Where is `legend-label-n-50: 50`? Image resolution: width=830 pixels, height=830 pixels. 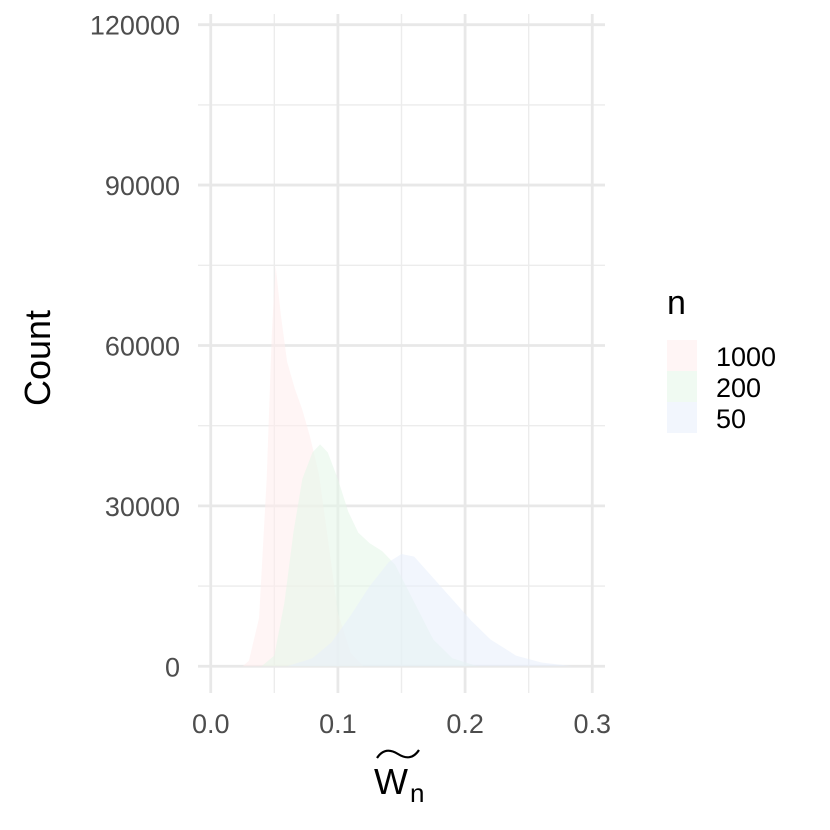 legend-label-n-50: 50 is located at coordinates (731, 419).